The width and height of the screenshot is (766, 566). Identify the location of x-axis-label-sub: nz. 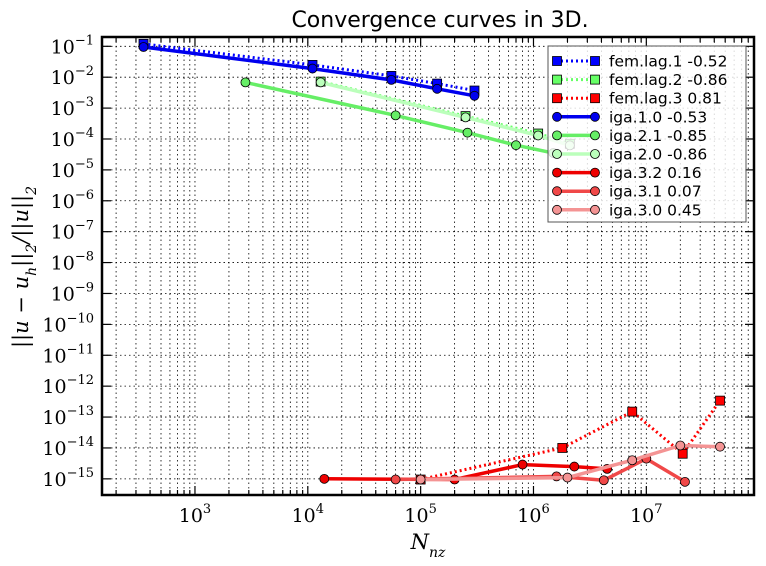
(437, 553).